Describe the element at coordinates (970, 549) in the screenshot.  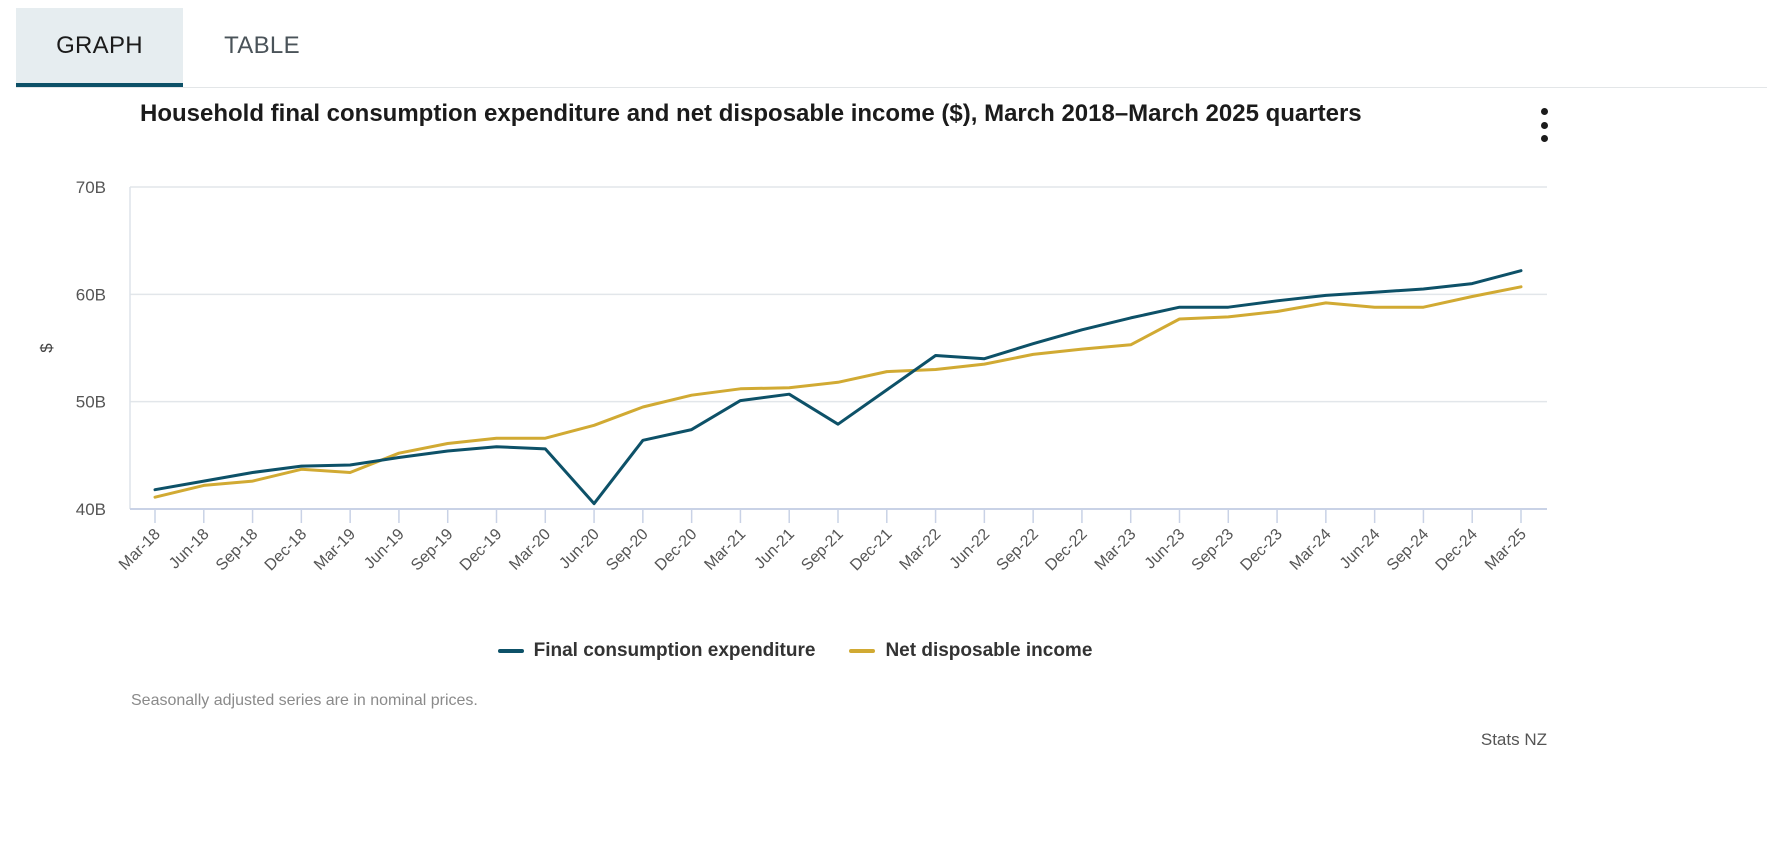
I see `x-tick-label: Jun-22` at that location.